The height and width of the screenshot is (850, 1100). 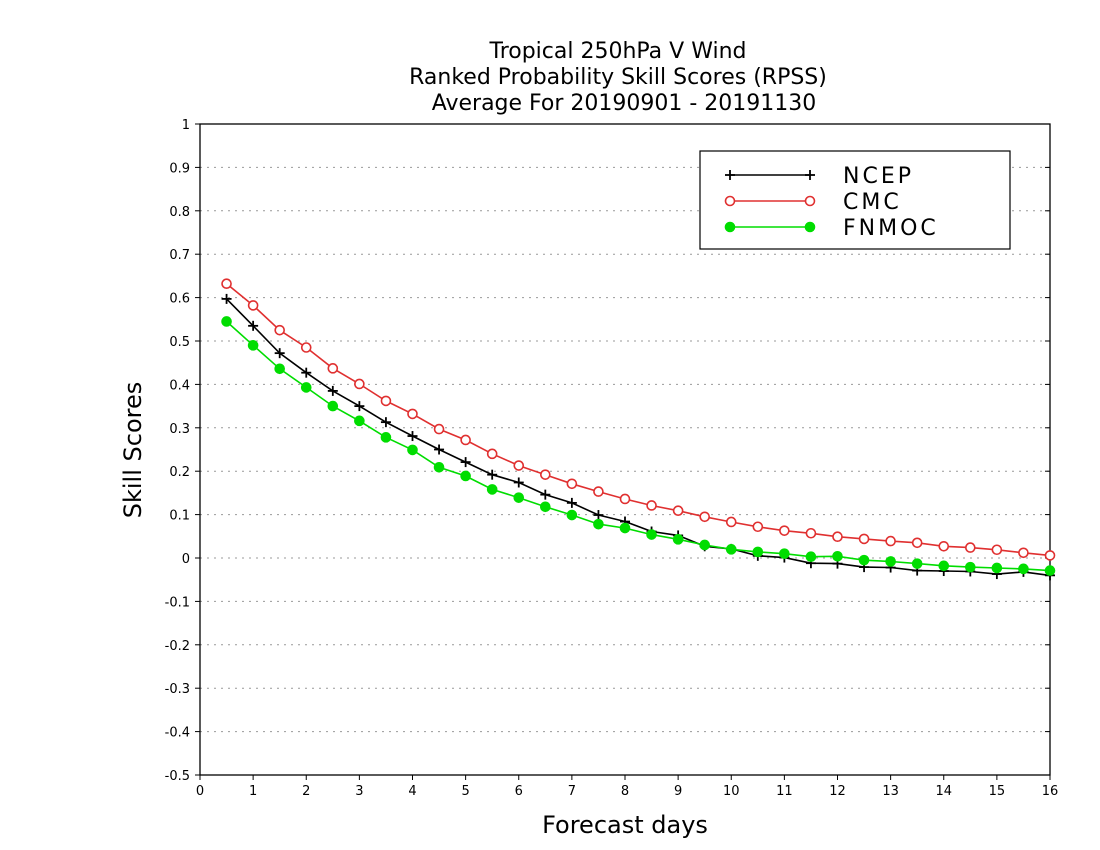 What do you see at coordinates (784, 791) in the screenshot?
I see `x-tick-label: 11` at bounding box center [784, 791].